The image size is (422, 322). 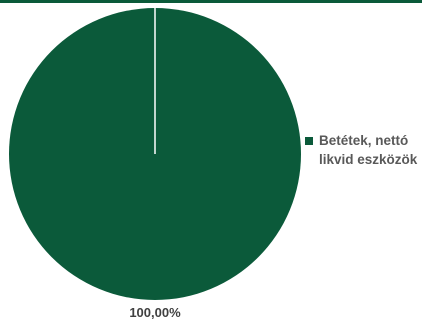 What do you see at coordinates (155, 312) in the screenshot?
I see `slice-data-label: 100,00%` at bounding box center [155, 312].